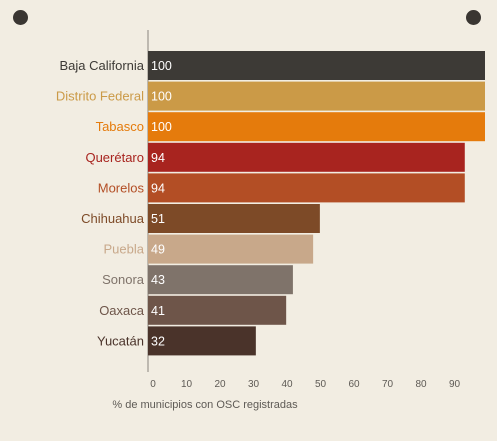  Describe the element at coordinates (473, 17) in the screenshot. I see `corner-dot-right` at that location.